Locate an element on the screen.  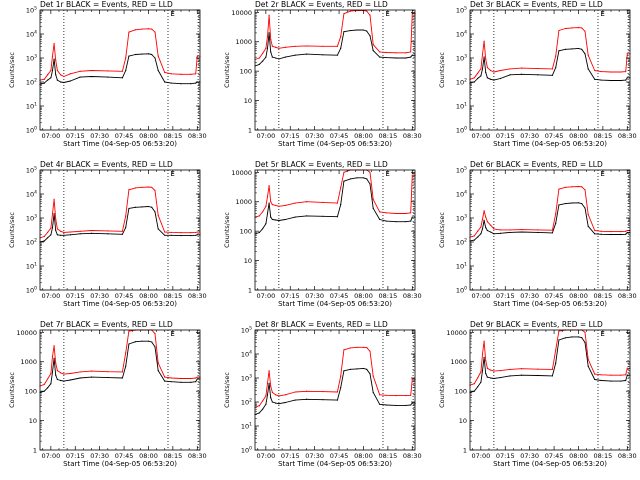
plot-frame is located at coordinates (550, 390).